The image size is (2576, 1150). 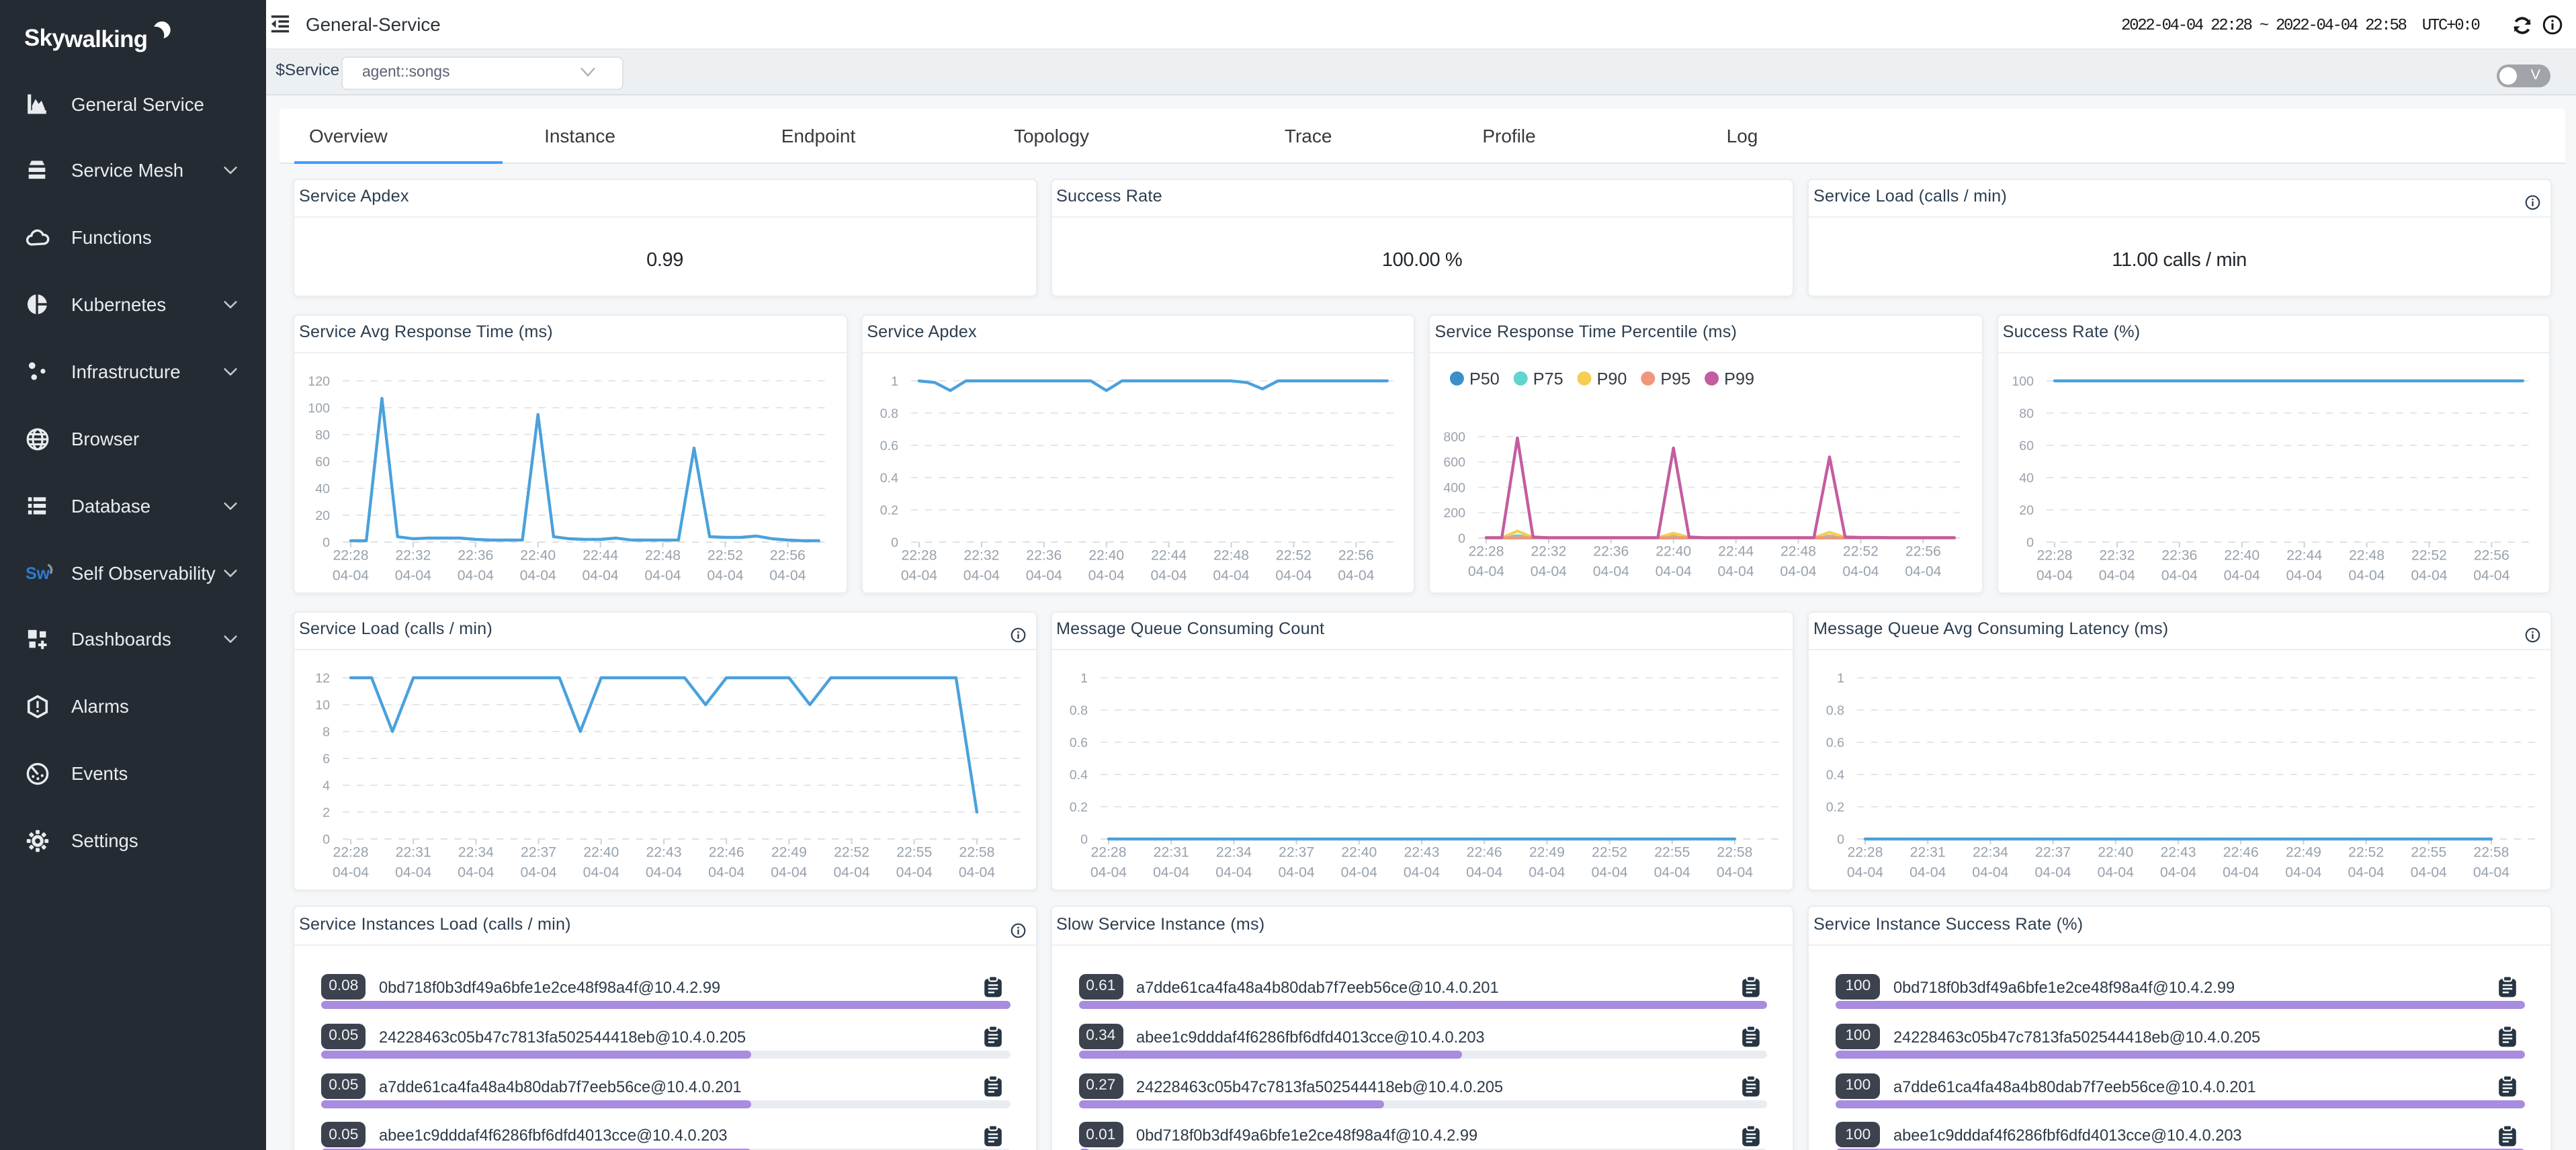 What do you see at coordinates (322, 462) in the screenshot?
I see `svg-text: 60` at bounding box center [322, 462].